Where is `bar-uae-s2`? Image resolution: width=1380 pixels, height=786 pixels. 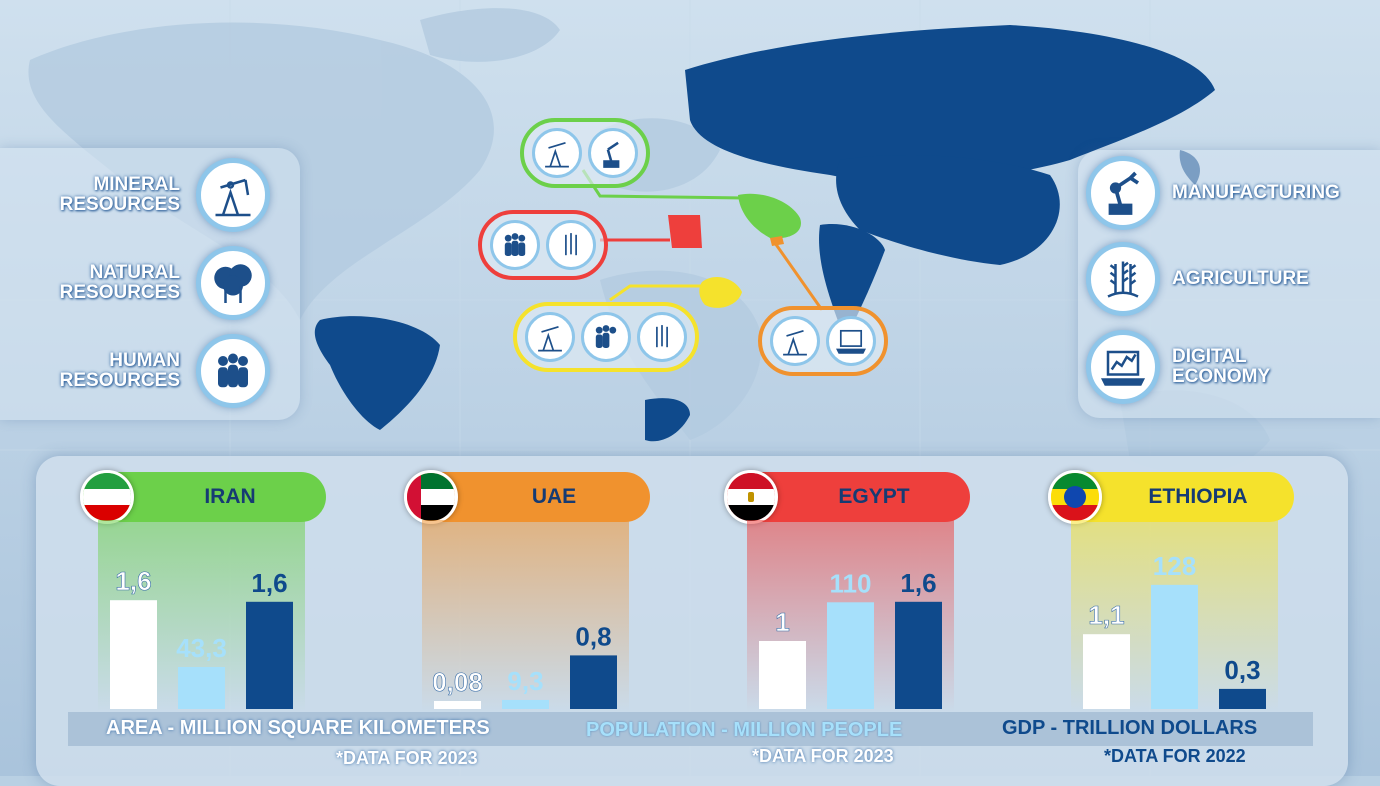 bar-uae-s2 is located at coordinates (593, 682).